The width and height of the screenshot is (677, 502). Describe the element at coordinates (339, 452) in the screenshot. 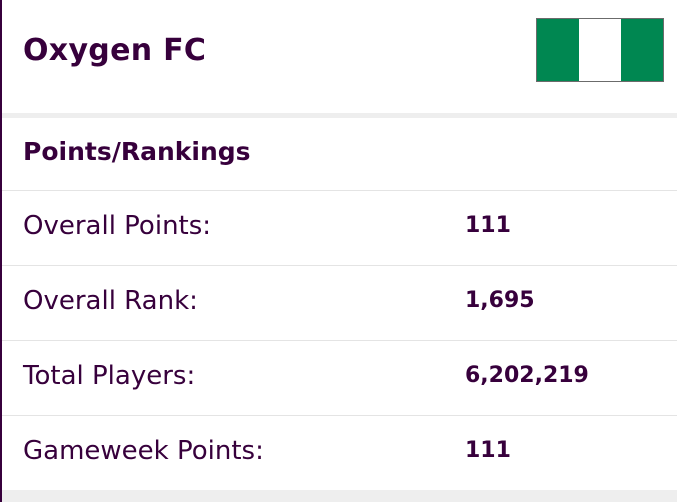

I see `stat-row-gameweek-points: Gameweek Points: 111` at that location.